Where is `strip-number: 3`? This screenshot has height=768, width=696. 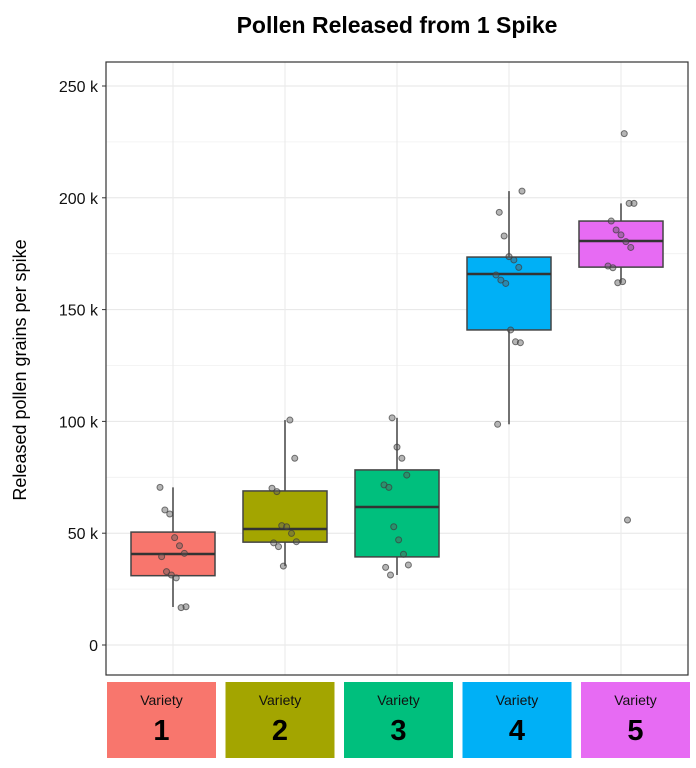 strip-number: 3 is located at coordinates (398, 731).